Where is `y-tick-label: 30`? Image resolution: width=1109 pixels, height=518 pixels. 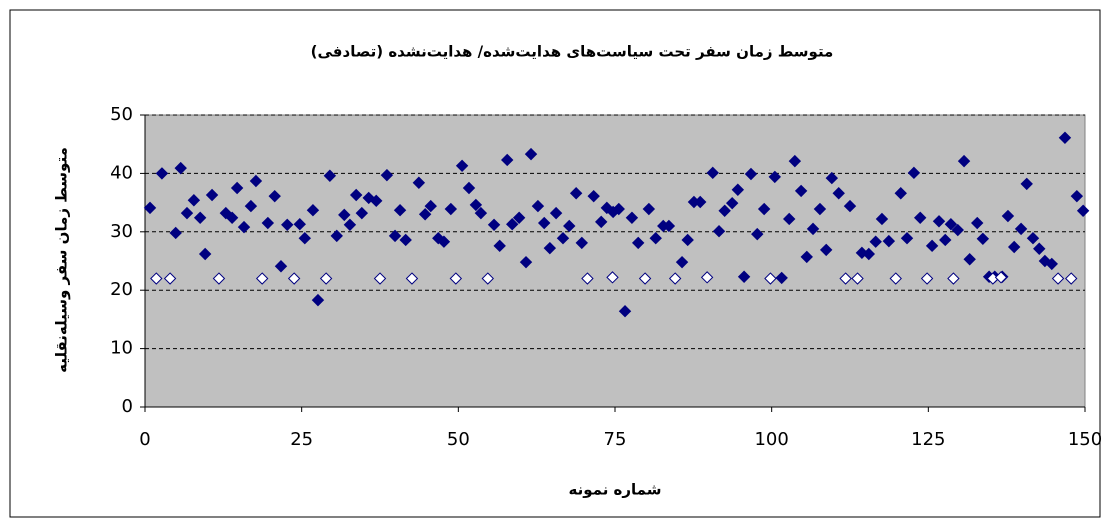
y-tick-label: 30 is located at coordinates (121, 231).